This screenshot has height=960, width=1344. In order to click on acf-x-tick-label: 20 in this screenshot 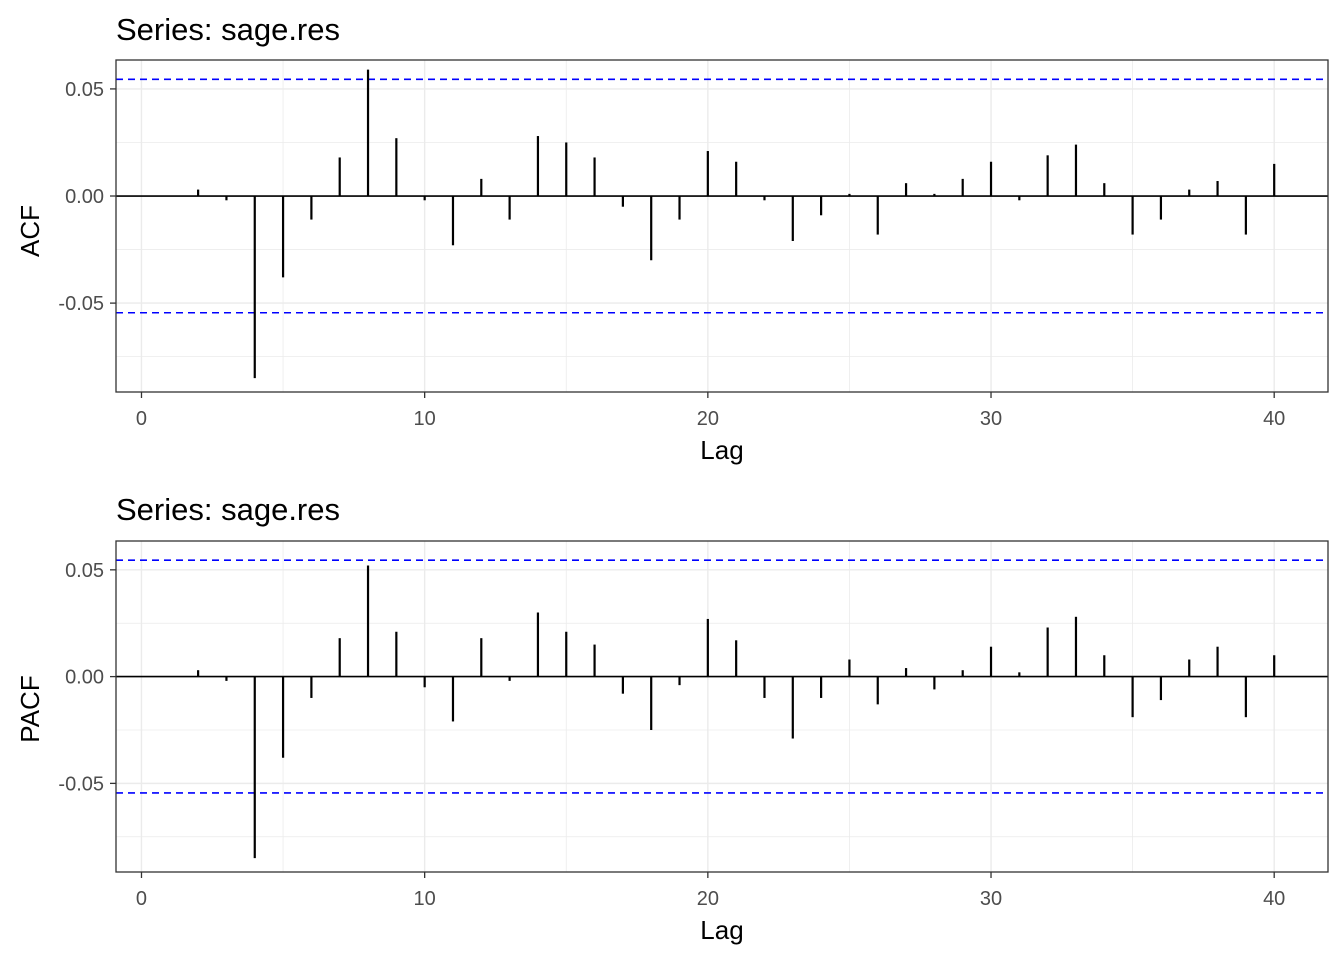, I will do `click(708, 419)`.